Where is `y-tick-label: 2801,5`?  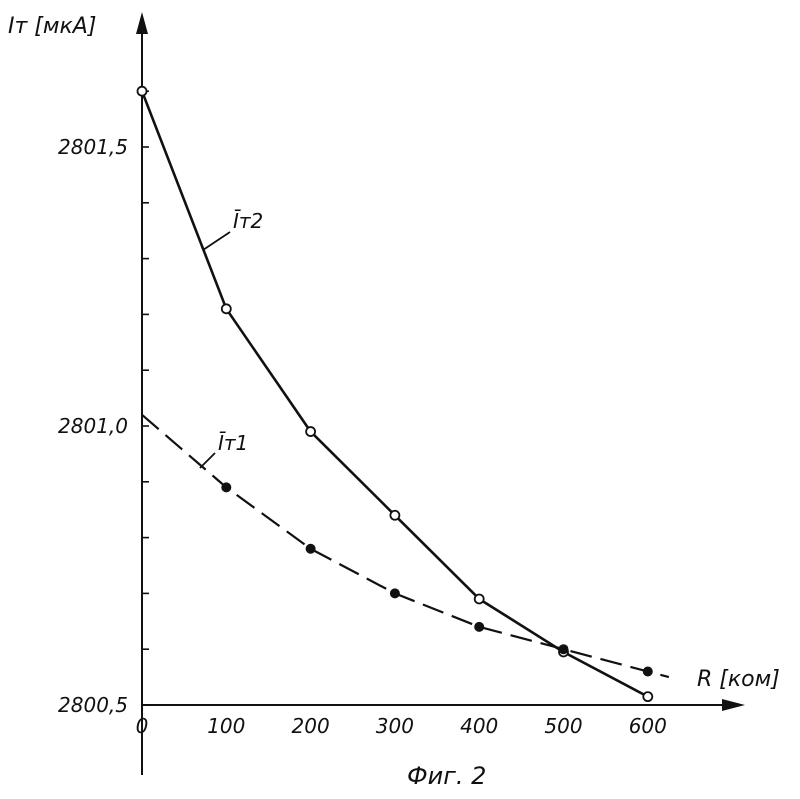 y-tick-label: 2801,5 is located at coordinates (93, 147).